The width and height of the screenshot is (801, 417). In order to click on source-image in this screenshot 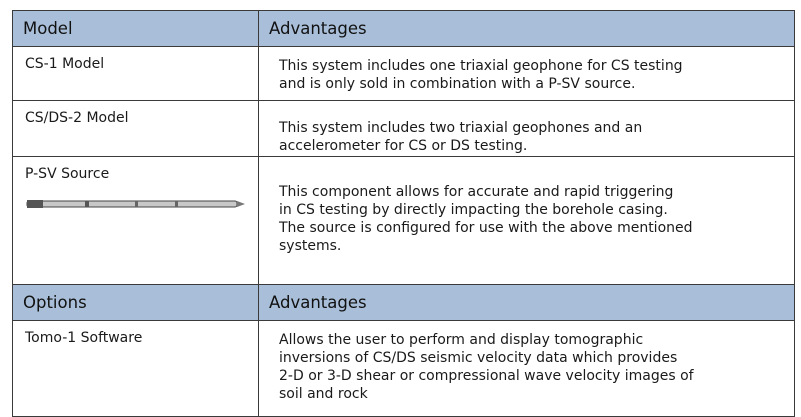, I will do `click(135, 204)`.